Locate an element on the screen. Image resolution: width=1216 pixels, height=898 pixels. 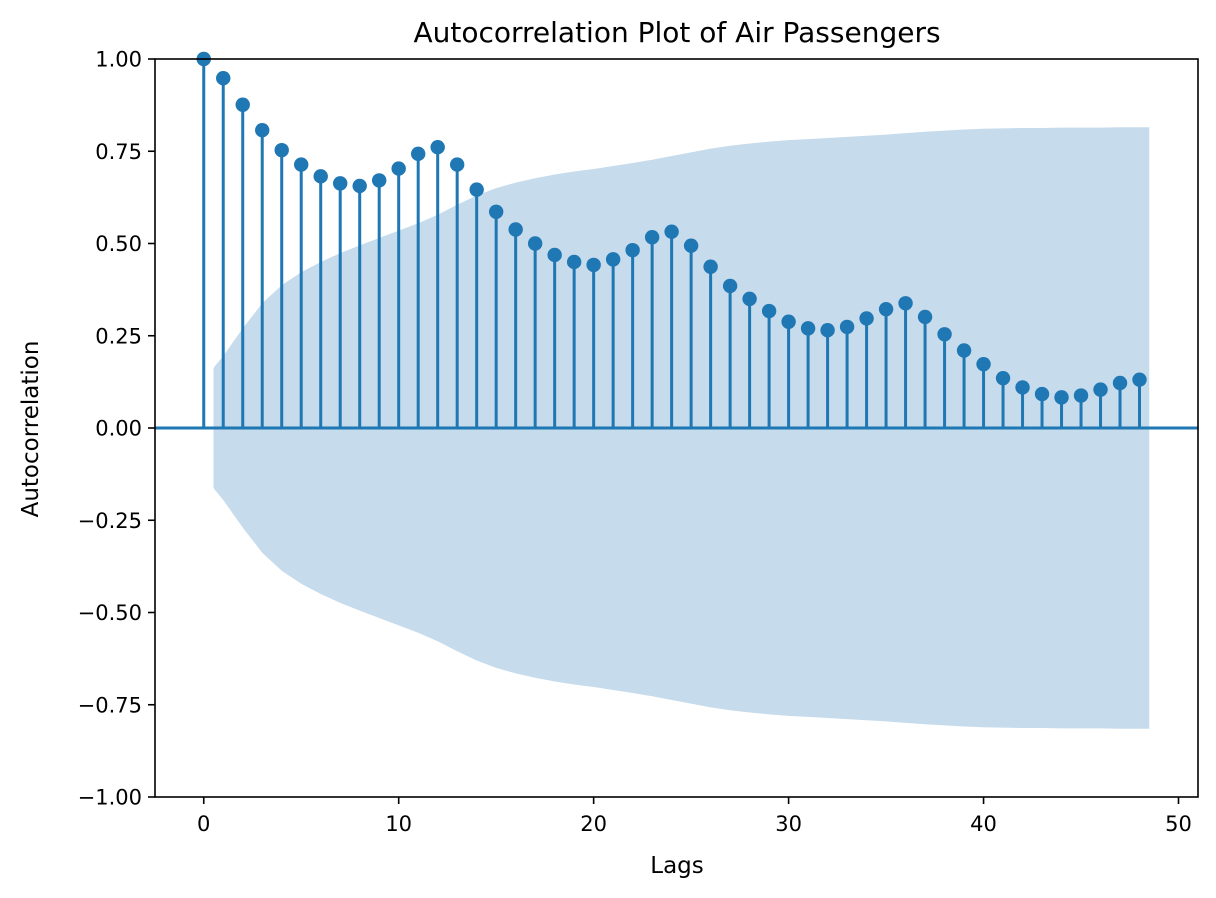
x-tick-label: 10 is located at coordinates (398, 824).